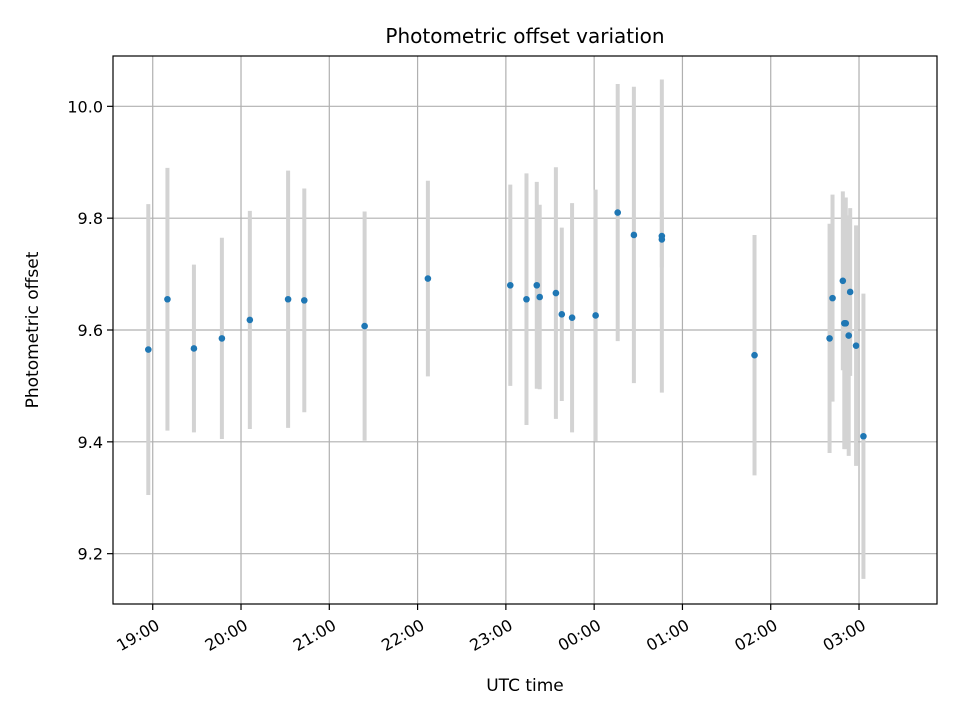  I want to click on x-axis-label: UTC time, so click(525, 686).